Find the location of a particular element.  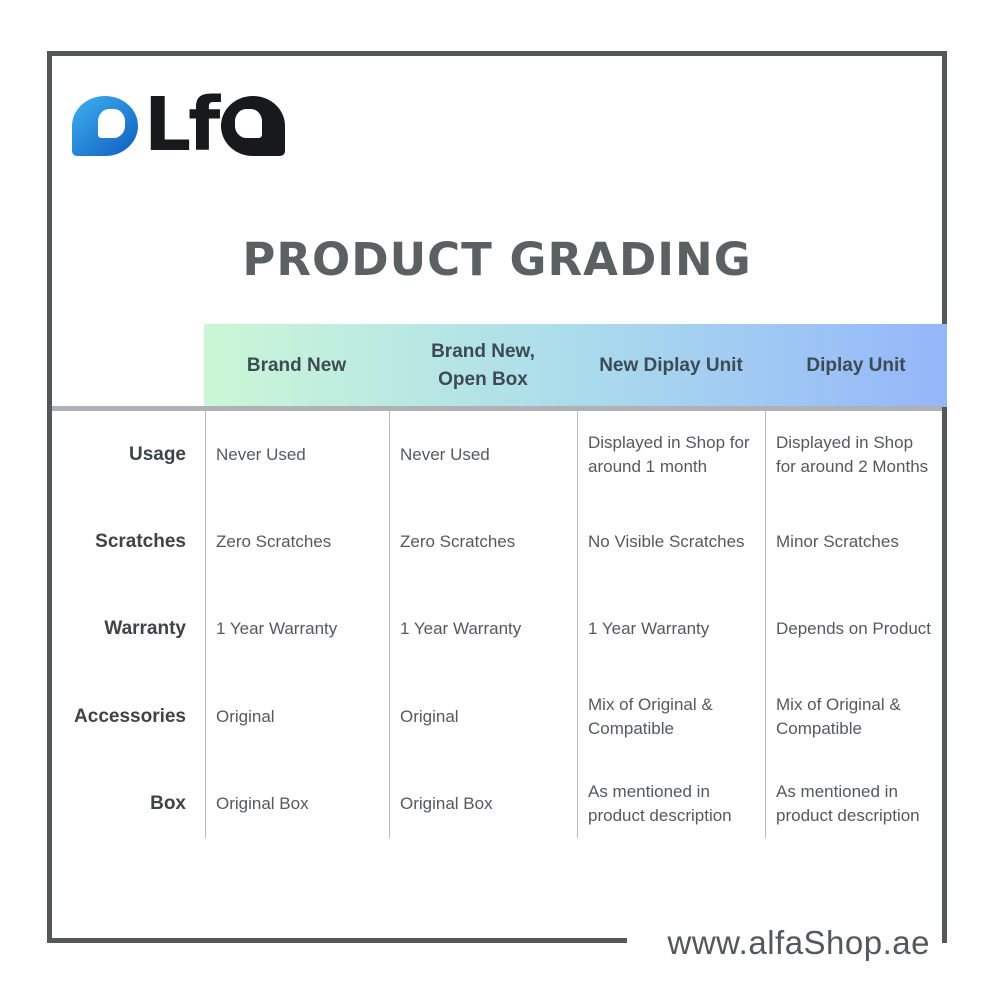

table-cell: No Visible Scratches is located at coordinates (666, 542).